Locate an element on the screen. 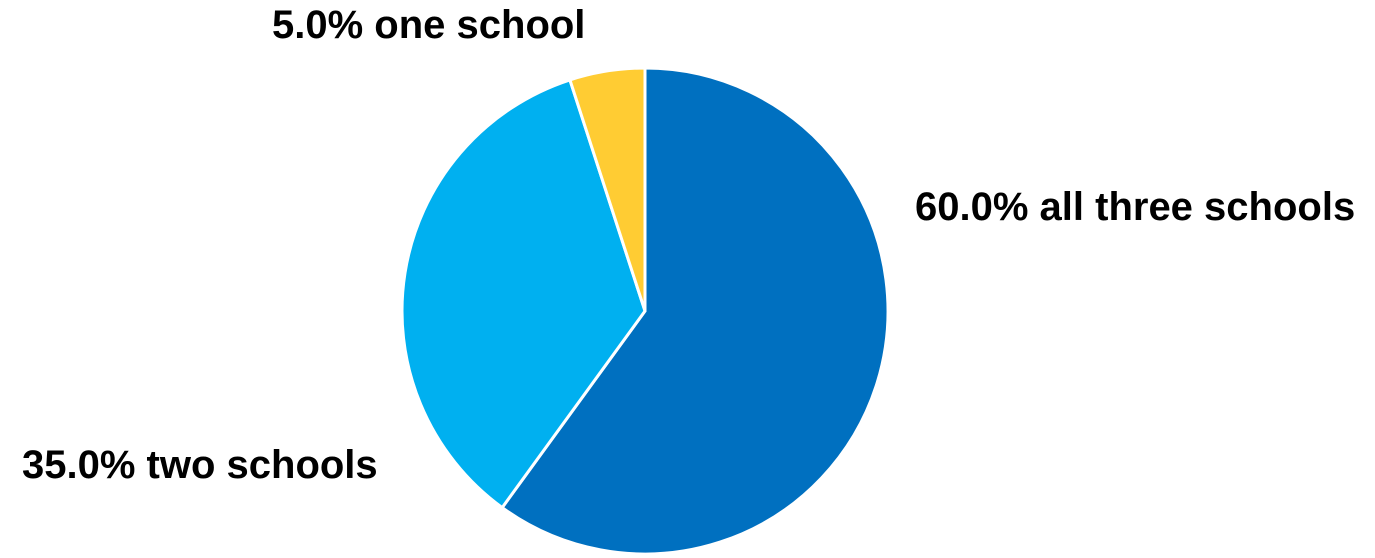 This screenshot has height=558, width=1375. data-label-all-three-schools: 60.0% all three schools is located at coordinates (1135, 207).